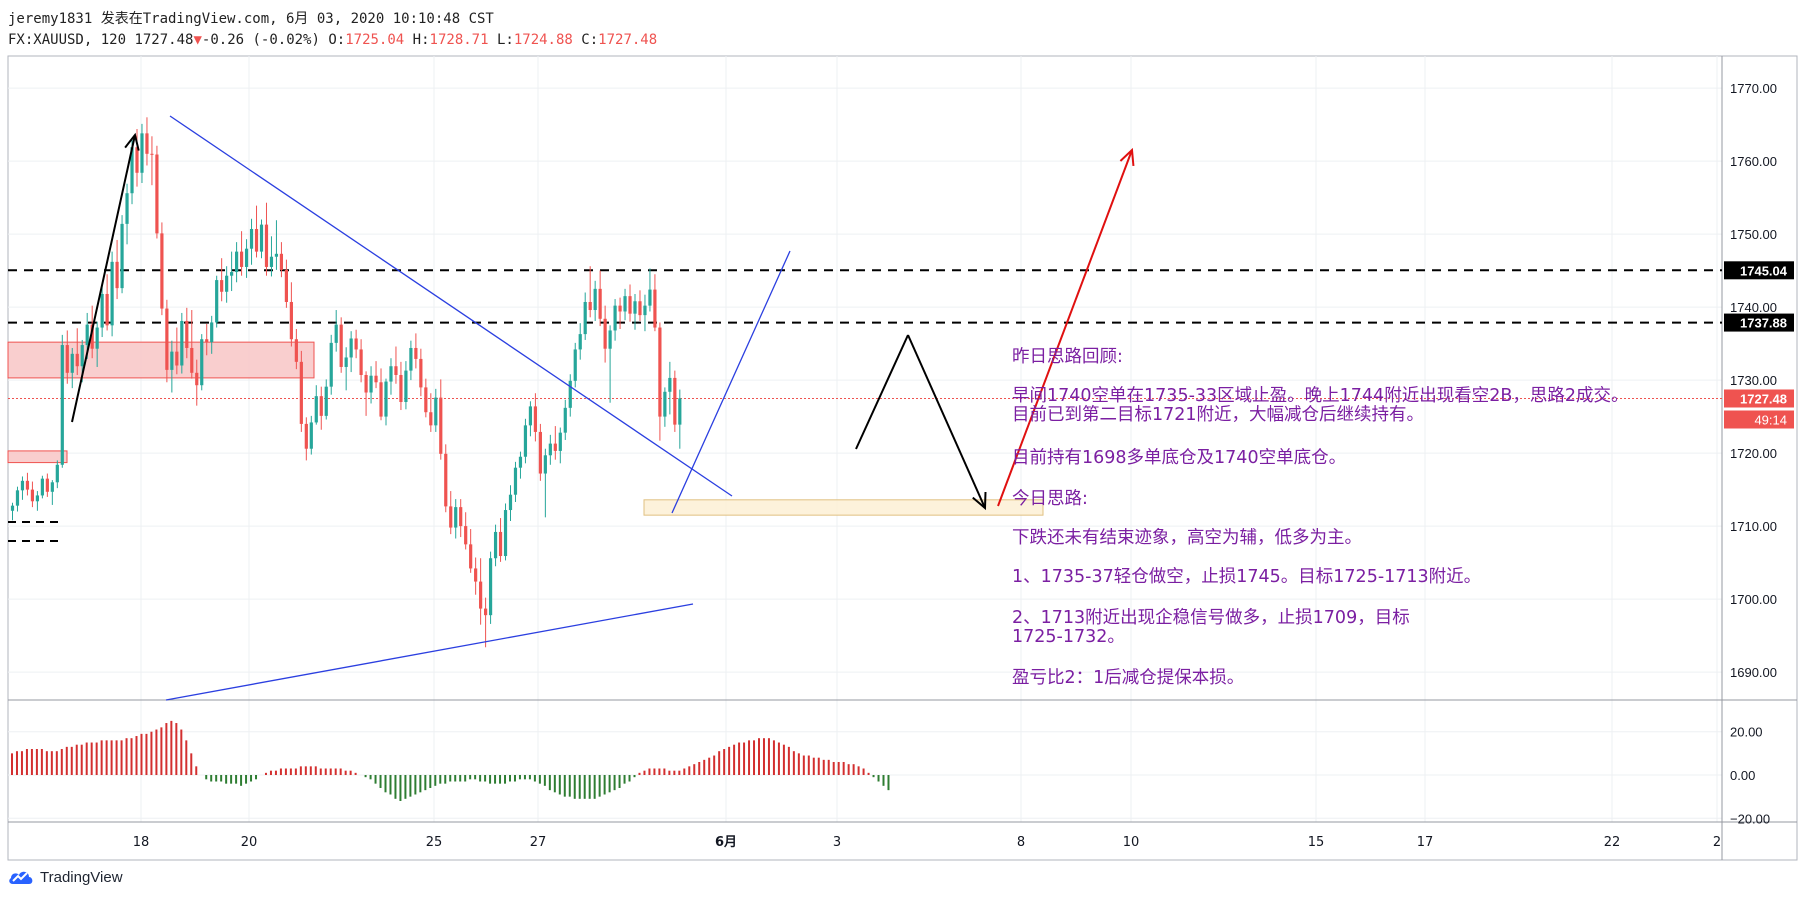  I want to click on arrow-down-black-head, so click(979, 501).